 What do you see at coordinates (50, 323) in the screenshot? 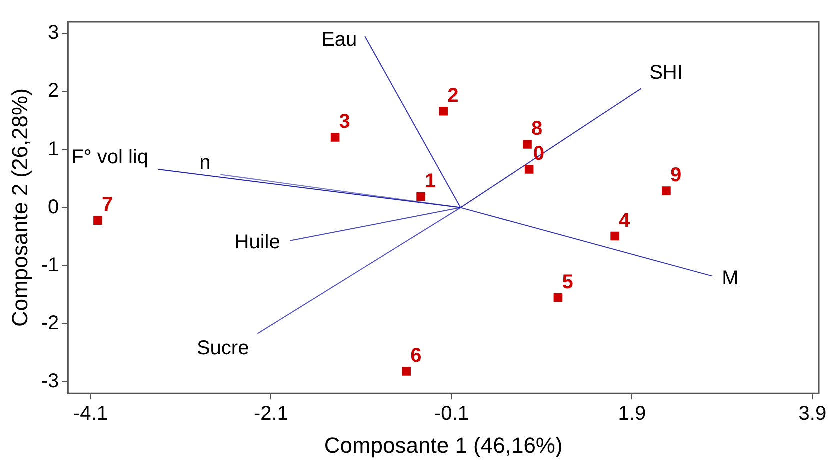
I see `y-tick-label: -2` at bounding box center [50, 323].